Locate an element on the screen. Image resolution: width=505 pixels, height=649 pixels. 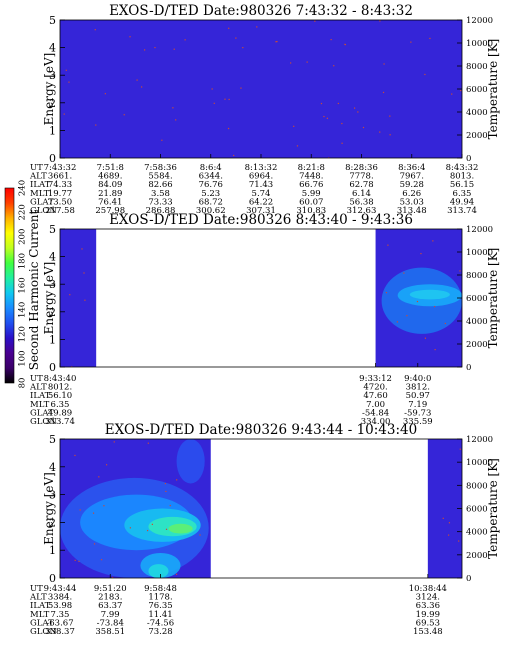
y2-tick-label: 0 is located at coordinates (468, 368).